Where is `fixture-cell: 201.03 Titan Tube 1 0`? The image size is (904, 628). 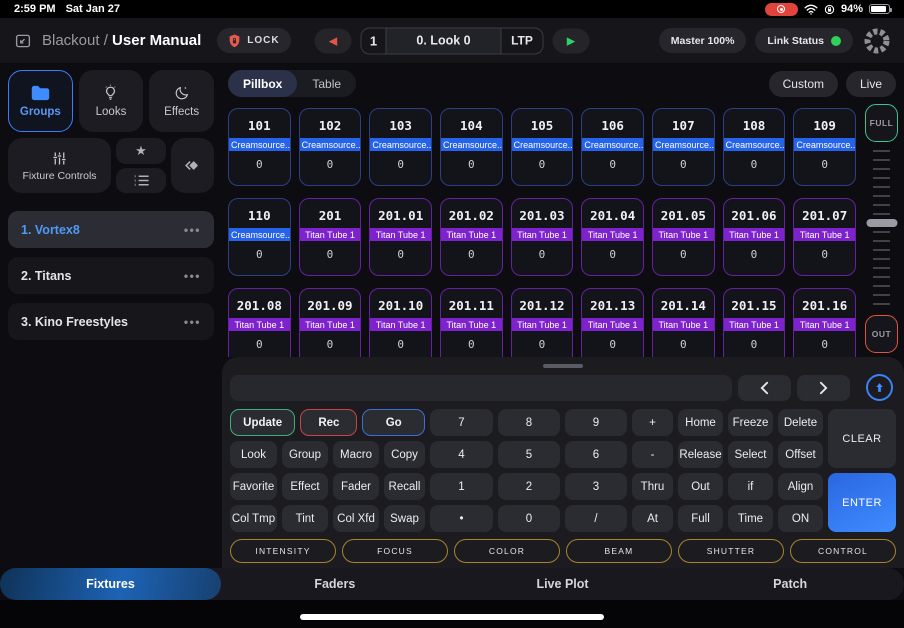
fixture-cell: 201.03 Titan Tube 1 0 is located at coordinates (542, 237).